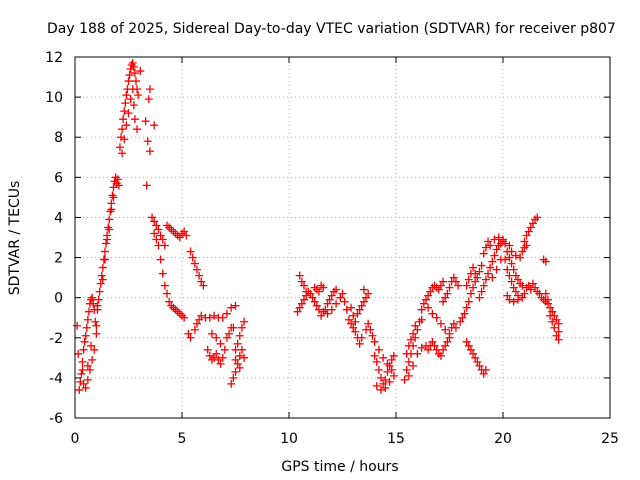 This screenshot has width=640, height=480. I want to click on y-tick-label: 2, so click(58, 259).